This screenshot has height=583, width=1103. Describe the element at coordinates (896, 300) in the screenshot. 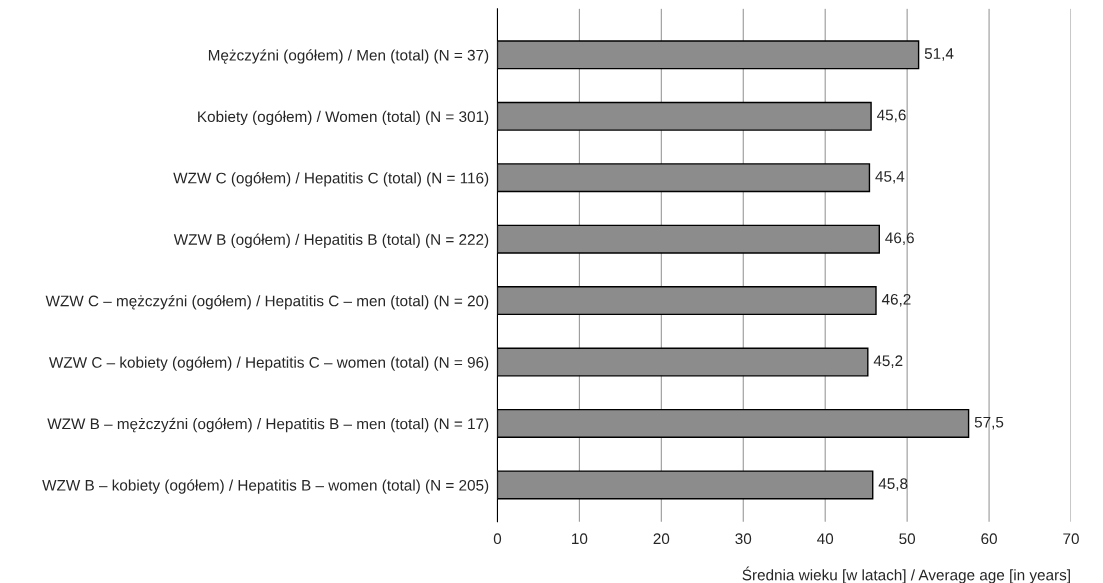

I see `data-label: 46,2` at that location.